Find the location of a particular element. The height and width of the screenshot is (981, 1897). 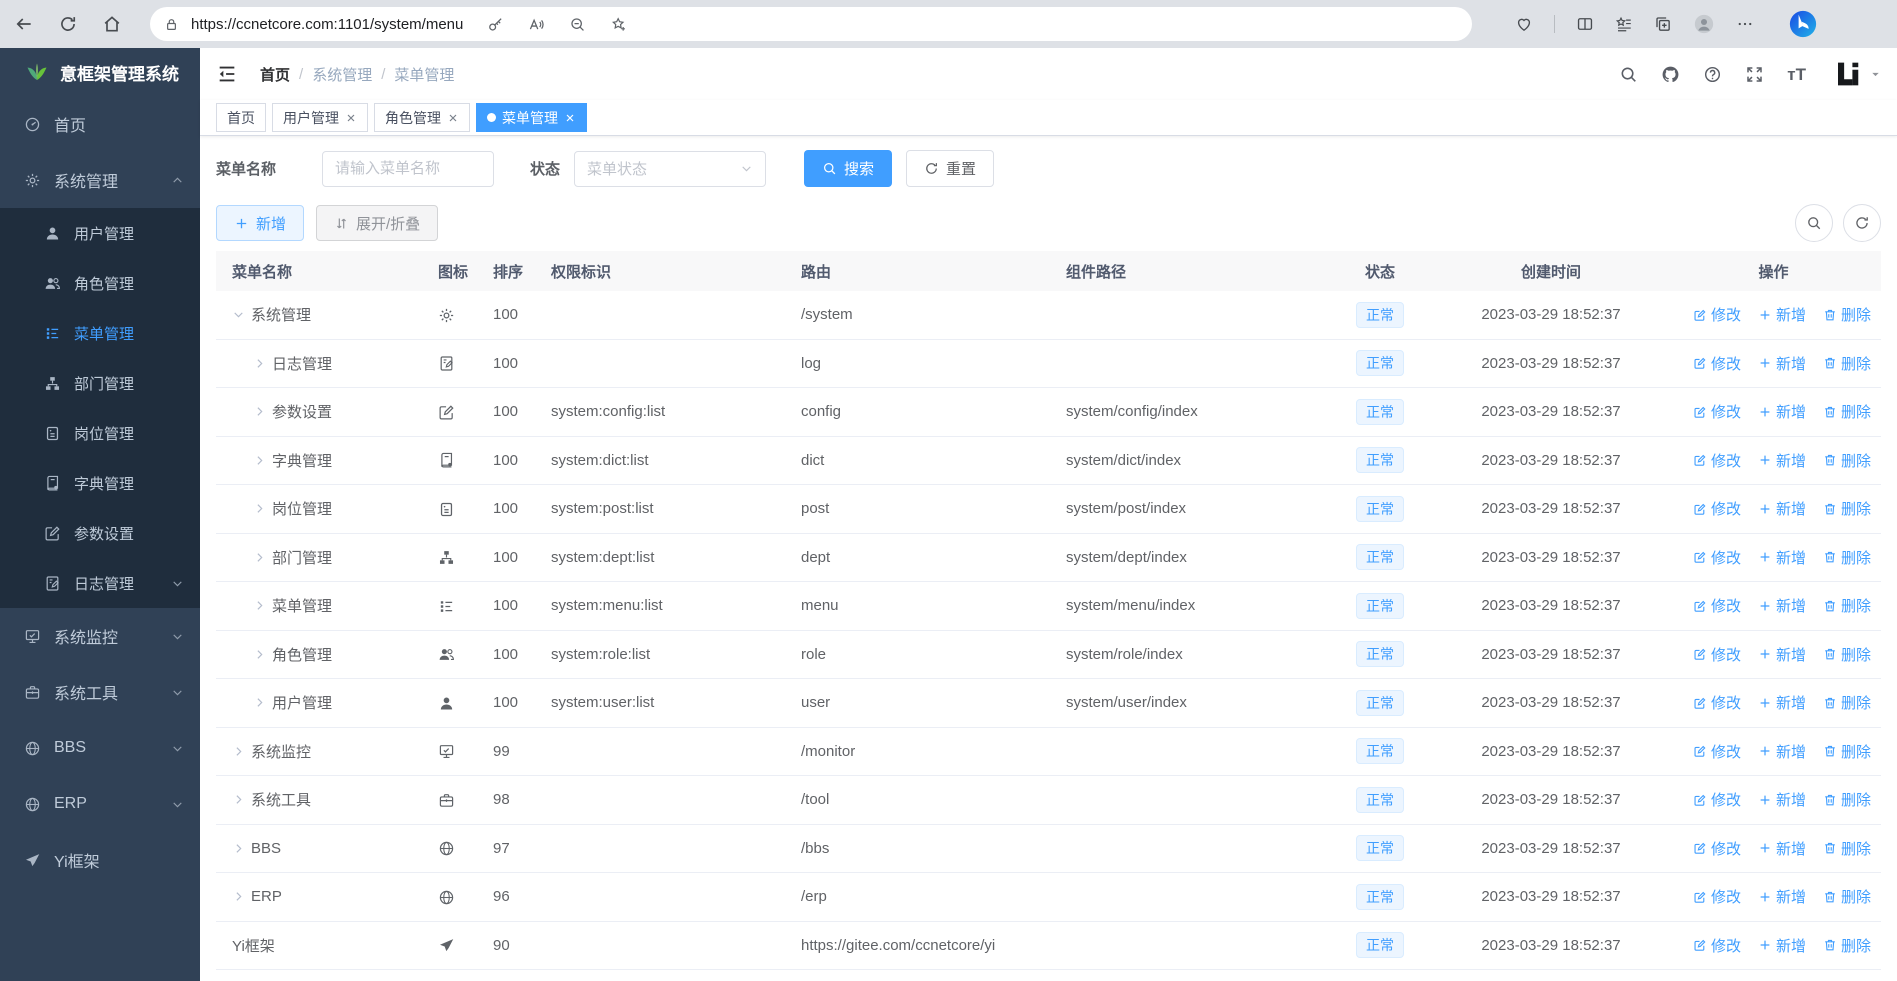

browser-refresh-icon is located at coordinates (68, 24).